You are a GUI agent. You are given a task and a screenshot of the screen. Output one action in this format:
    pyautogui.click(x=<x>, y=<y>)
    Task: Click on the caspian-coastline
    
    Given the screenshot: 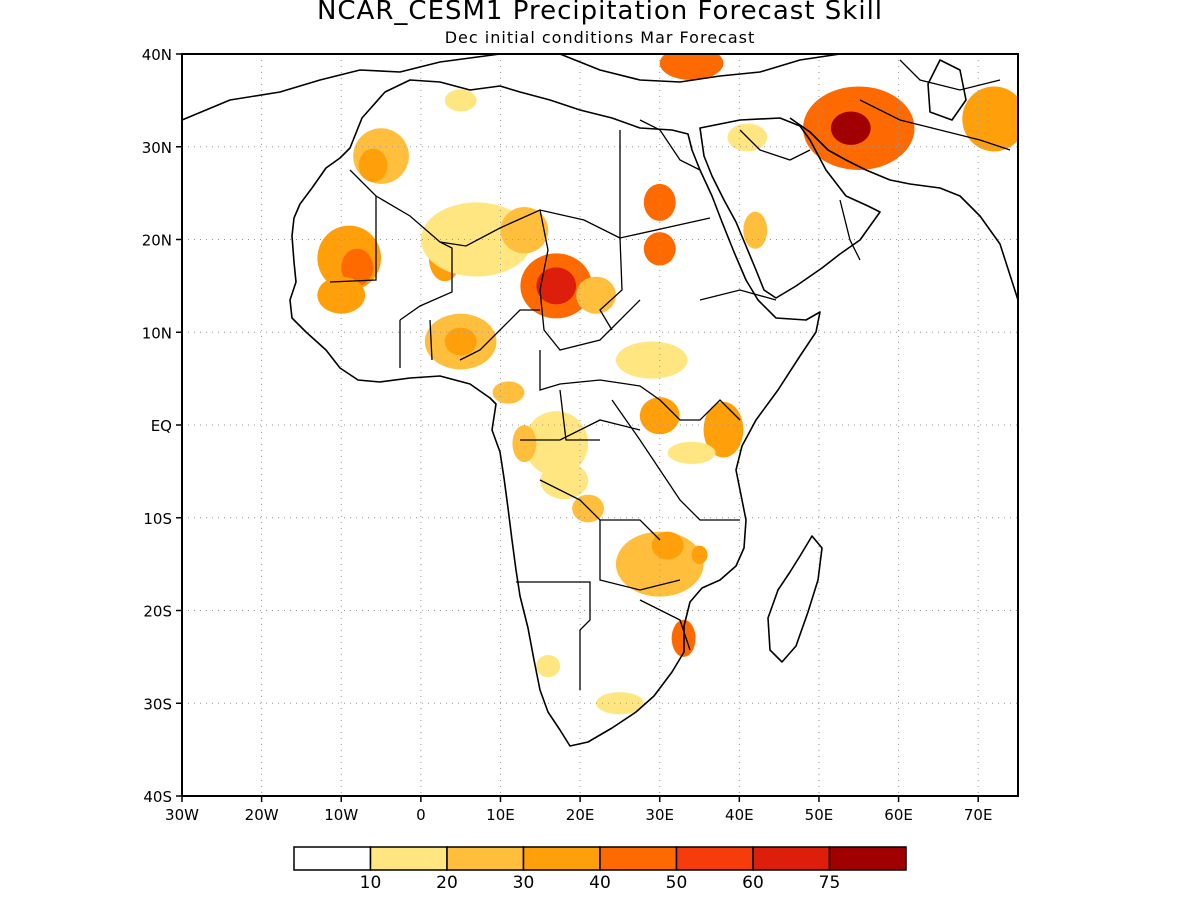 What is the action you would take?
    pyautogui.click(x=947, y=90)
    